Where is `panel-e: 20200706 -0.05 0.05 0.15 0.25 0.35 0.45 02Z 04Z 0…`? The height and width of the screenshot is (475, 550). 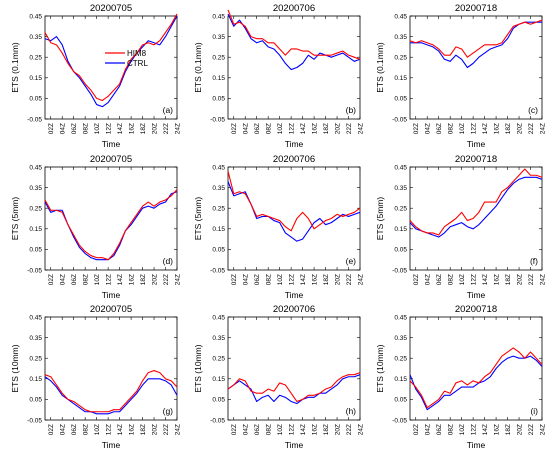 panel-e: 20200706 -0.05 0.05 0.15 0.25 0.35 0.45 02Z 04Z 0… is located at coordinates (278, 227).